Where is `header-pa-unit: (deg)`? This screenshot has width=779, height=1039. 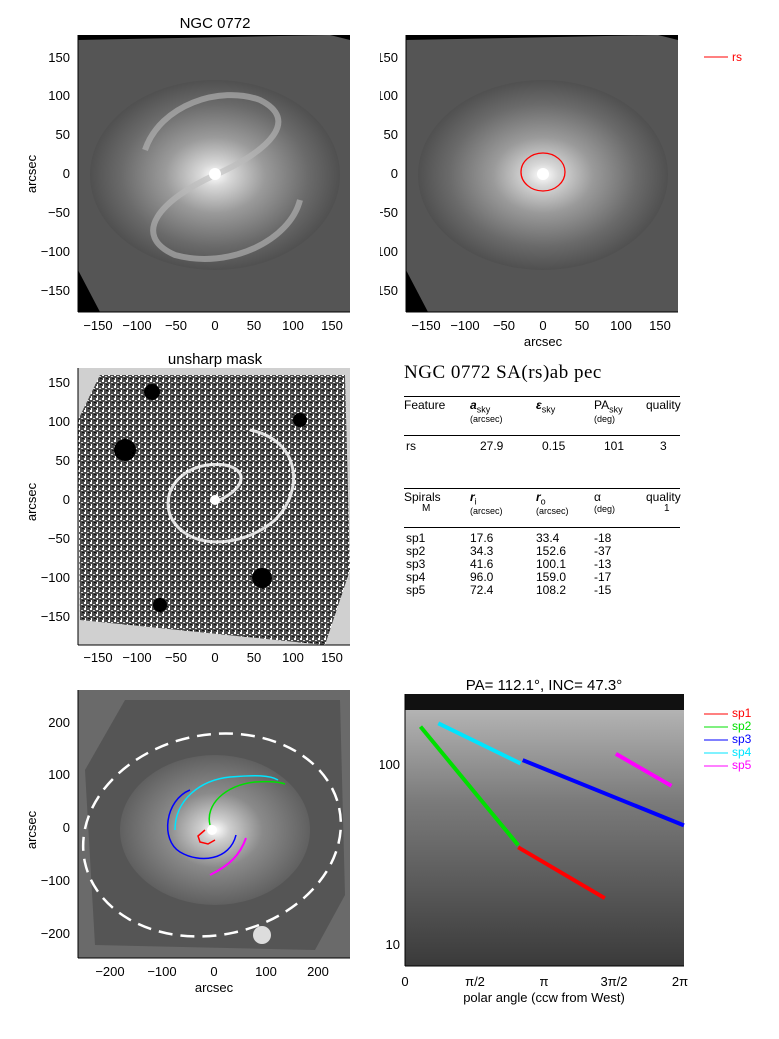
header-pa-unit: (deg) is located at coordinates (605, 419).